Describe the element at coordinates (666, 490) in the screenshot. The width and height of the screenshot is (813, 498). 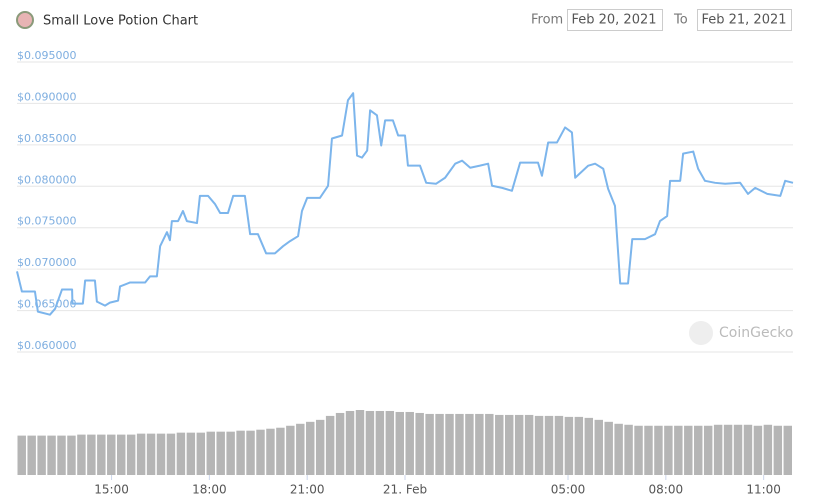
I see `x-tick-label: 08:00` at that location.